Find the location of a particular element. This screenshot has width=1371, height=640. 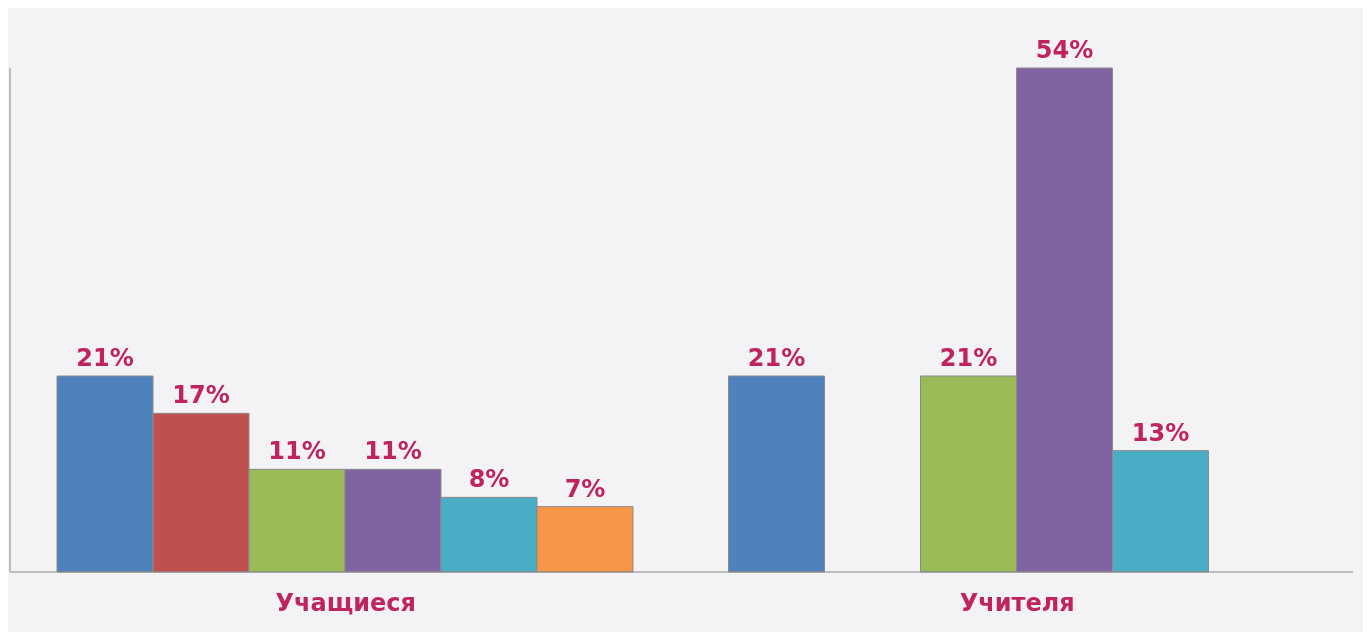

x-tick-label: Учащиеся is located at coordinates (345, 603).